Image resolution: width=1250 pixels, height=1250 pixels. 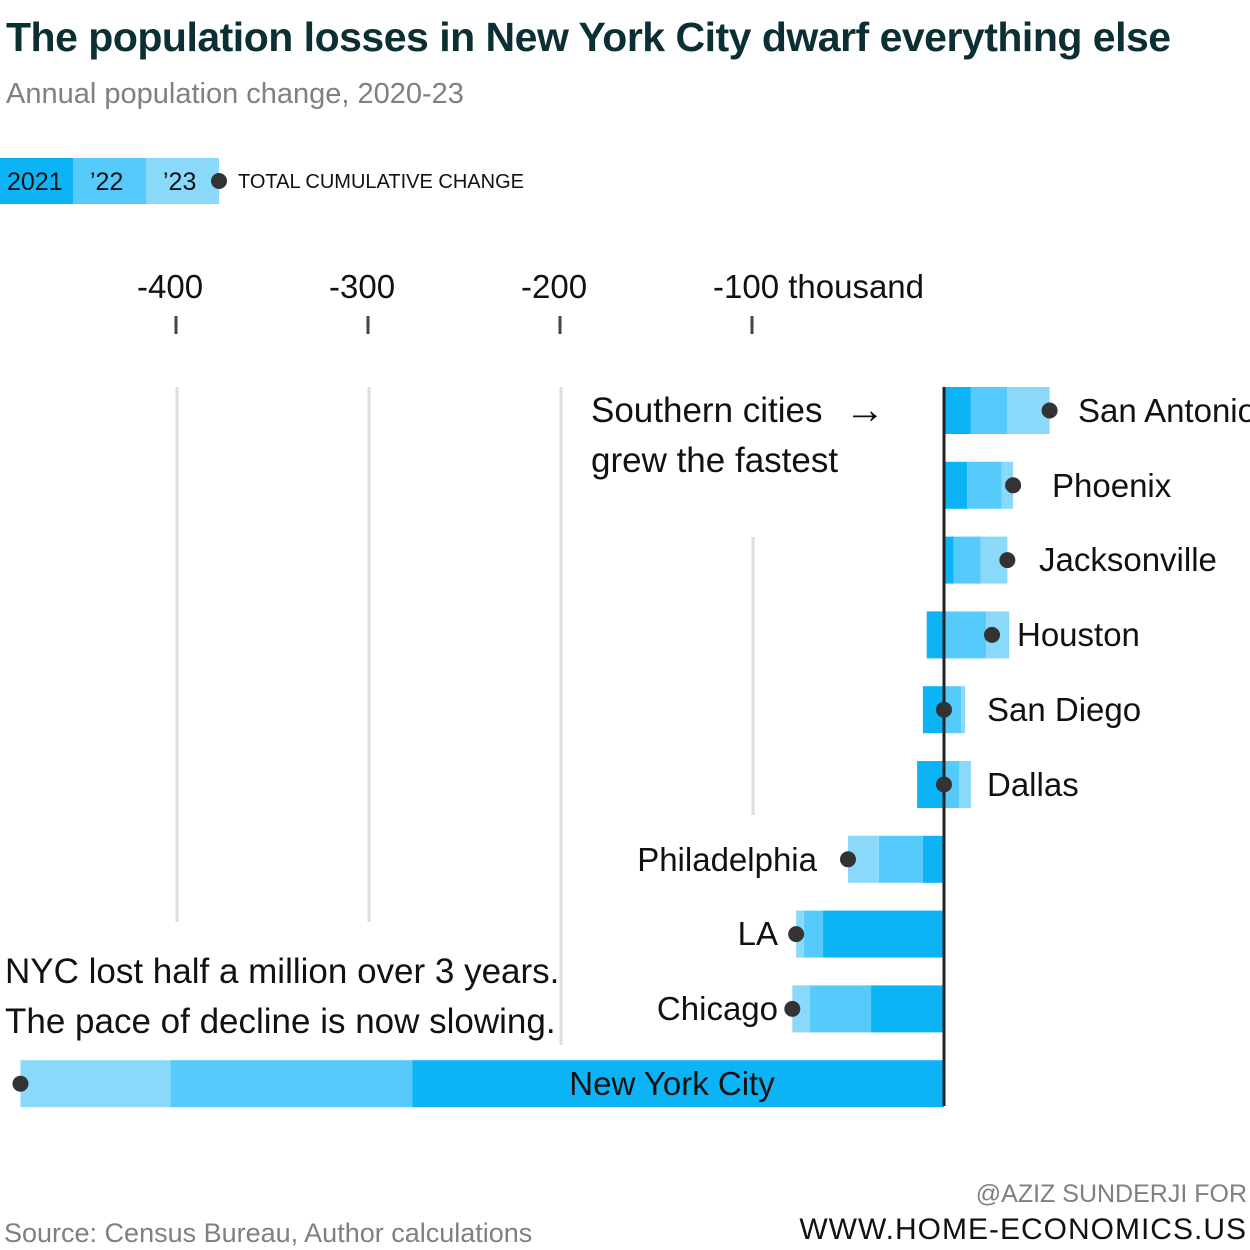 What do you see at coordinates (714, 460) in the screenshot?
I see `annotation-southern-line2: grew the fastest` at bounding box center [714, 460].